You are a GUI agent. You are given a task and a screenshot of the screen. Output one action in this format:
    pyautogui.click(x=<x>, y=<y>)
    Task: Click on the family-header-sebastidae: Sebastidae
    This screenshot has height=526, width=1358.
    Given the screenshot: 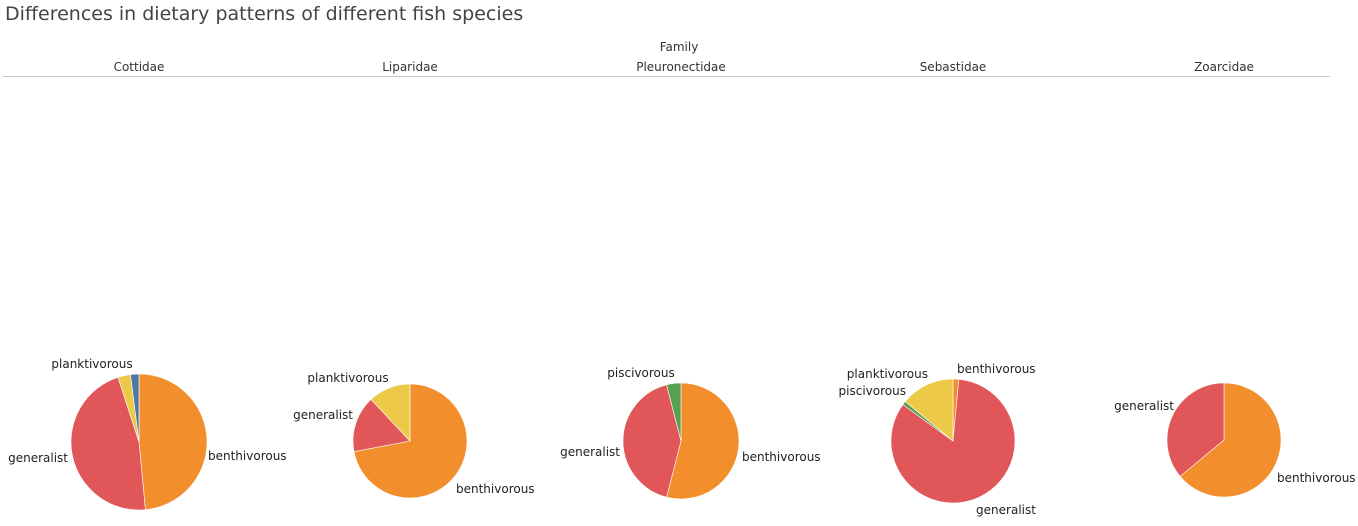 What is the action you would take?
    pyautogui.click(x=953, y=67)
    